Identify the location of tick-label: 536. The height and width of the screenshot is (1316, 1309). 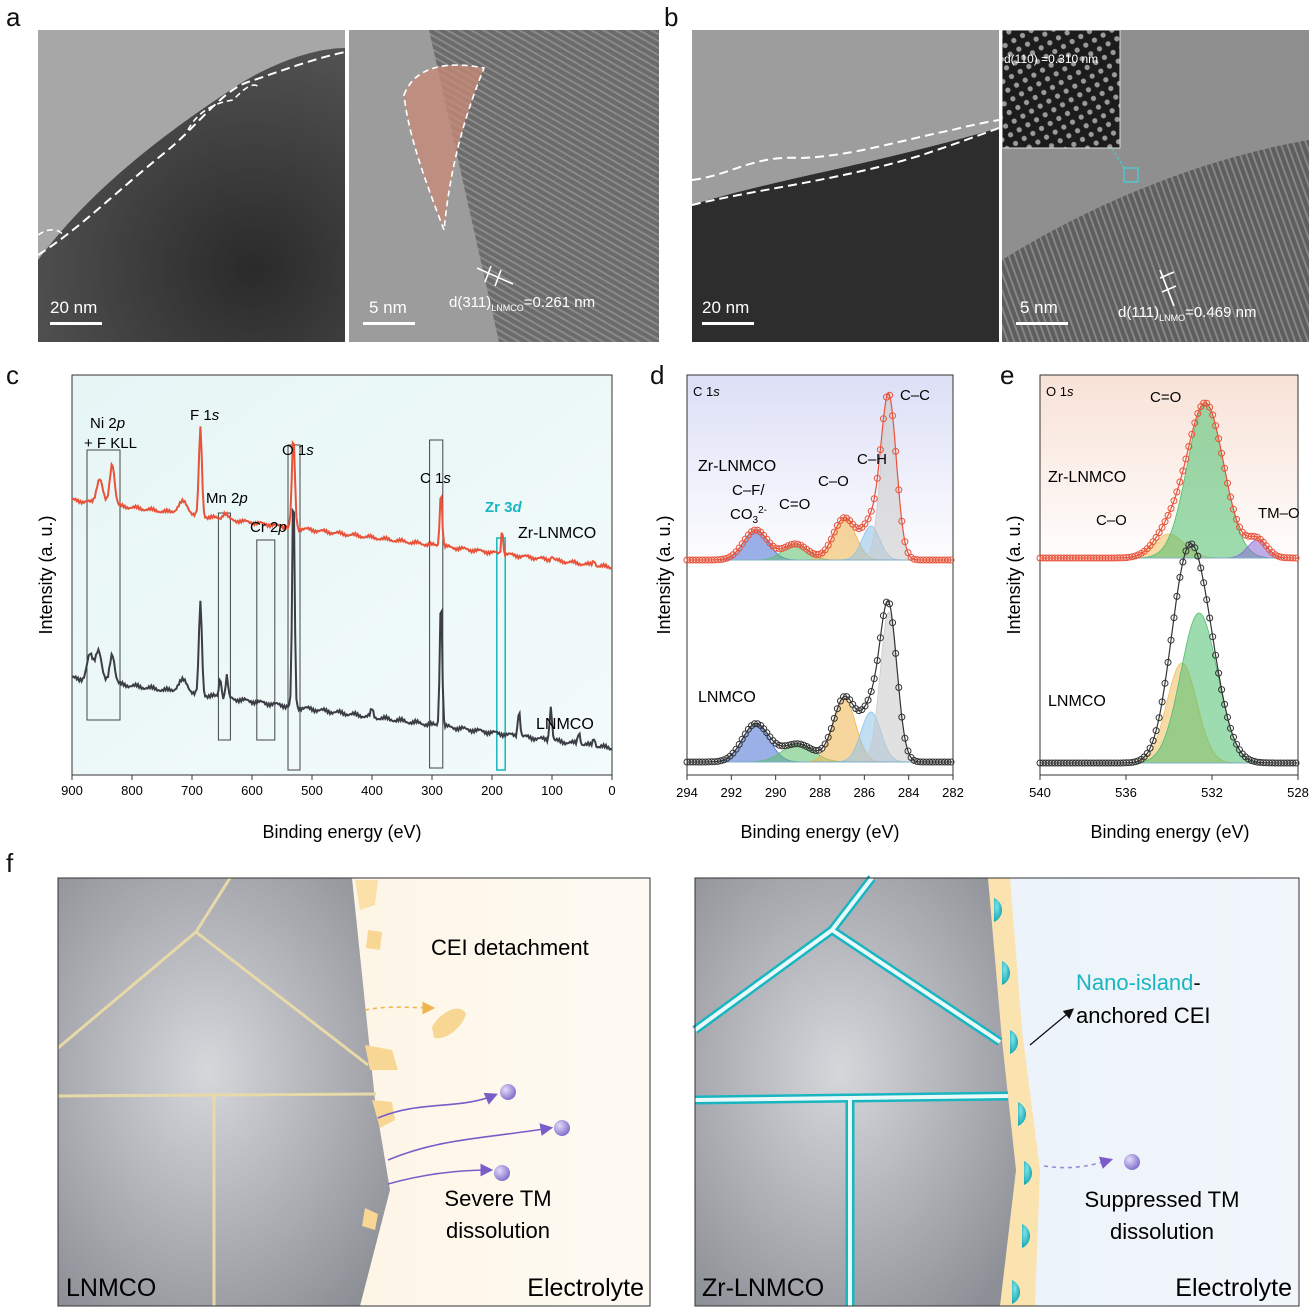
(1126, 792).